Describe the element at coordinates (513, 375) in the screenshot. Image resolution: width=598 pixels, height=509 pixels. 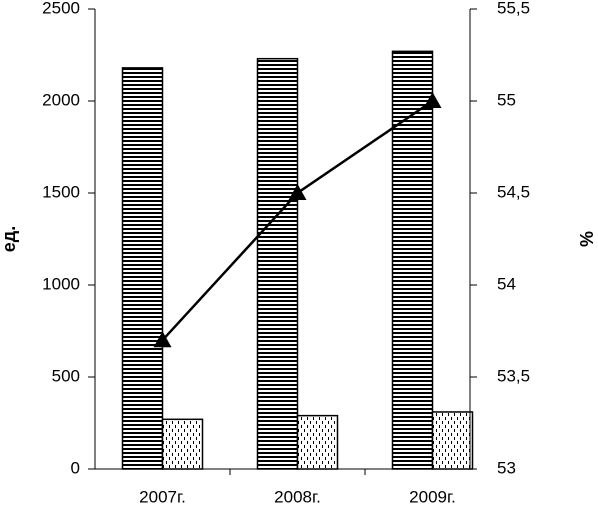
I see `y2-tick-label: 53,5` at that location.